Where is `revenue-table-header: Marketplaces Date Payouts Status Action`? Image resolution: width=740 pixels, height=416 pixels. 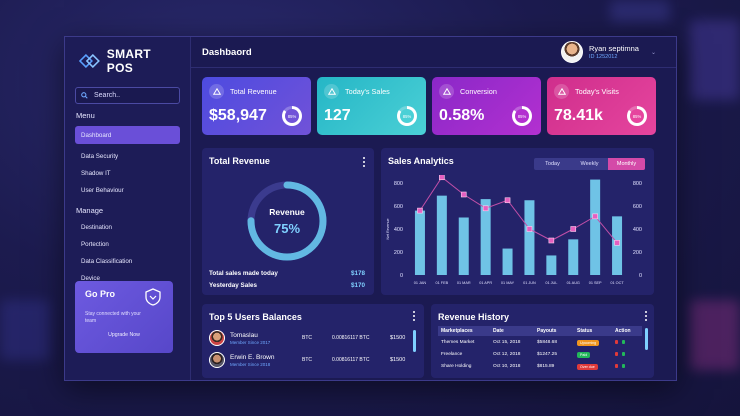 revenue-table-header: Marketplaces Date Payouts Status Action is located at coordinates (540, 331).